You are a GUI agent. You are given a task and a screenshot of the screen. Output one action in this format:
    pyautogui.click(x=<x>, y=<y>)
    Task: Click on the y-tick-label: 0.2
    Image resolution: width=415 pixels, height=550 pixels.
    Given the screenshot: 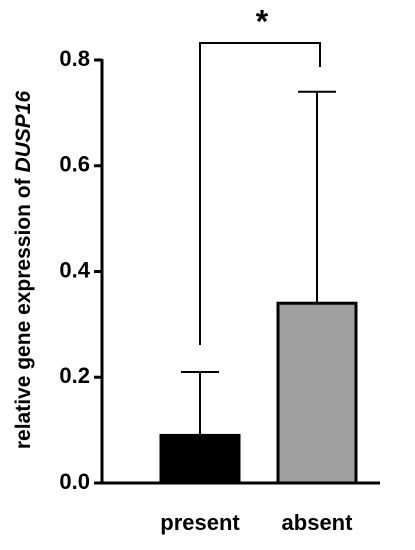 What is the action you would take?
    pyautogui.click(x=74, y=375)
    